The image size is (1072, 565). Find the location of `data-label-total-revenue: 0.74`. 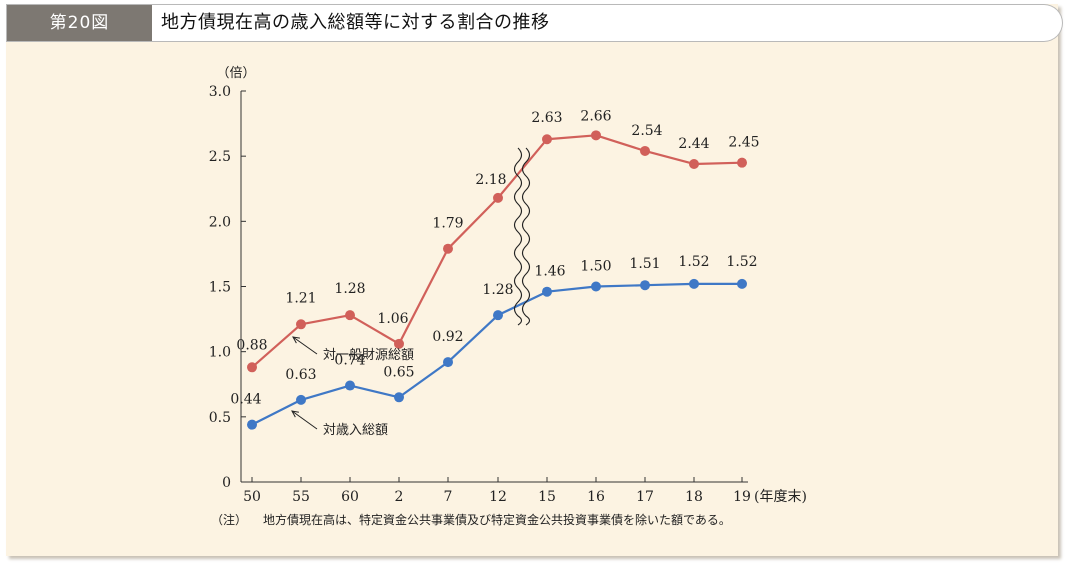

data-label-total-revenue: 0.74 is located at coordinates (349, 361).